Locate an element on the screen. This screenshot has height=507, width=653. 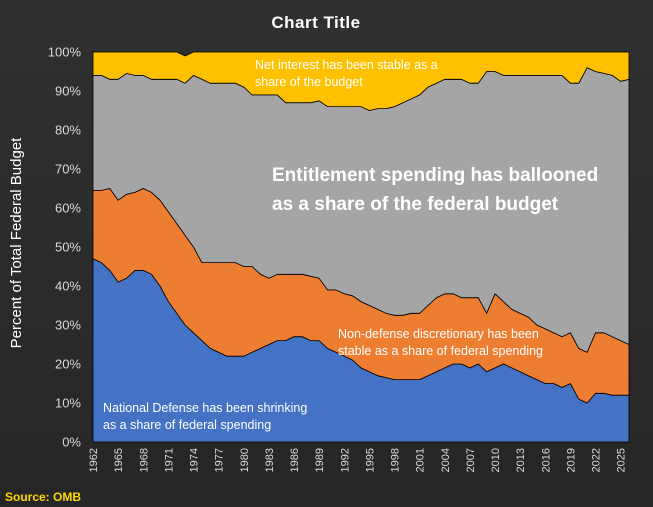
x-tick-label: 2004 is located at coordinates (446, 460).